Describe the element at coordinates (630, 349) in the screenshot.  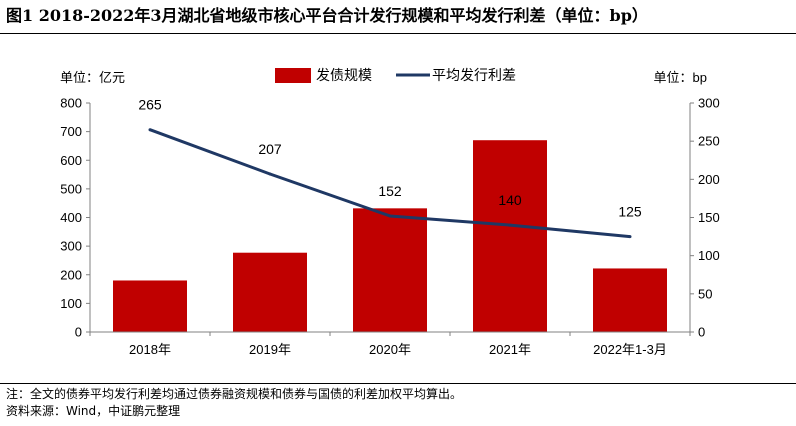
I see `x-tick-label: 2022年1-3月` at that location.